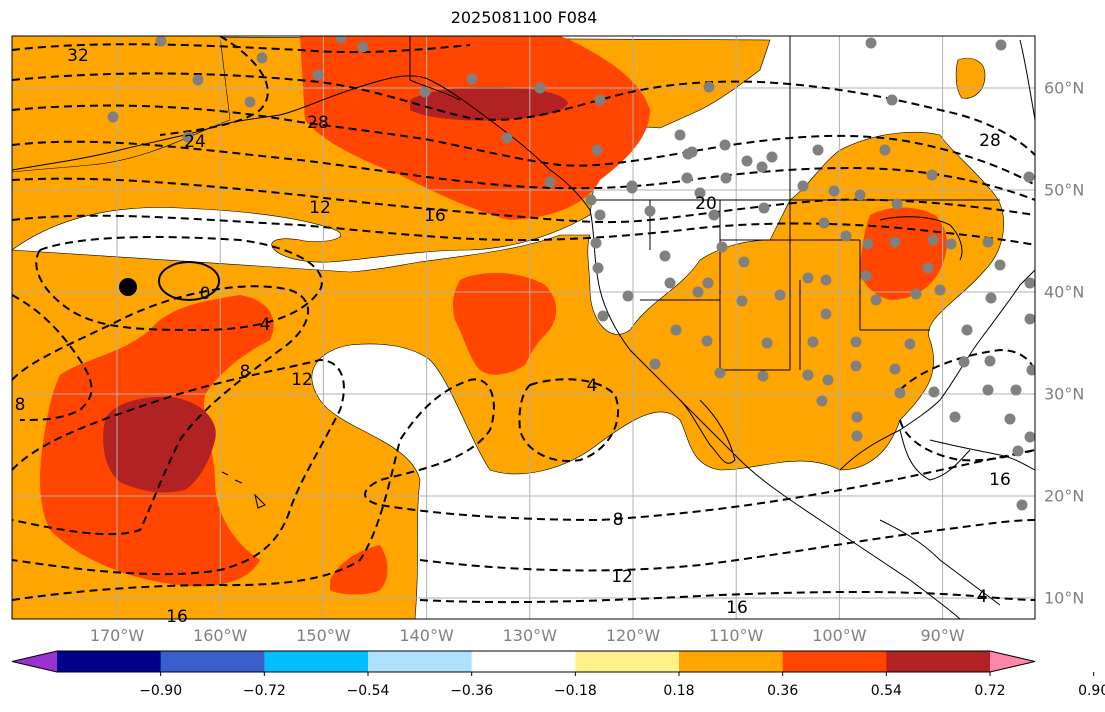 The width and height of the screenshot is (1105, 712). I want to click on contour-label: 4, so click(592, 386).